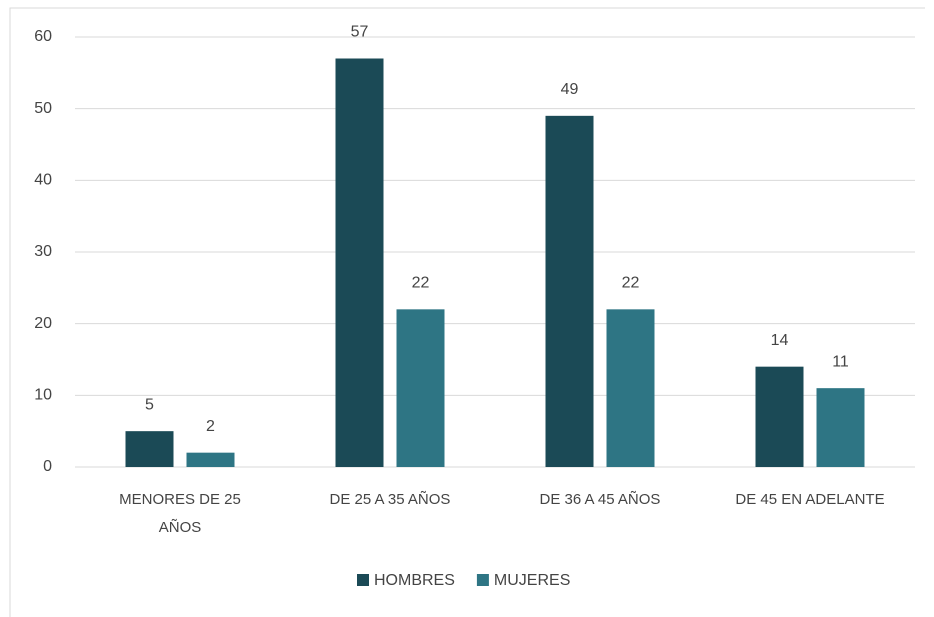 Image resolution: width=934 pixels, height=617 pixels. What do you see at coordinates (43, 251) in the screenshot?
I see `y-tick-label: 30` at bounding box center [43, 251].